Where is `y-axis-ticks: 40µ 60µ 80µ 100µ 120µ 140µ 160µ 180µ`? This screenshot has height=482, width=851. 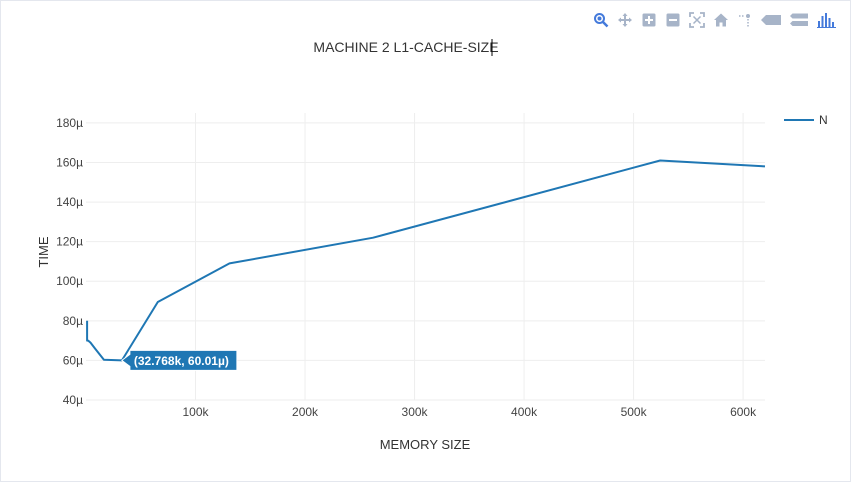
y-axis-ticks: 40µ 60µ 80µ 100µ 120µ 140µ 160µ 180µ is located at coordinates (69, 261).